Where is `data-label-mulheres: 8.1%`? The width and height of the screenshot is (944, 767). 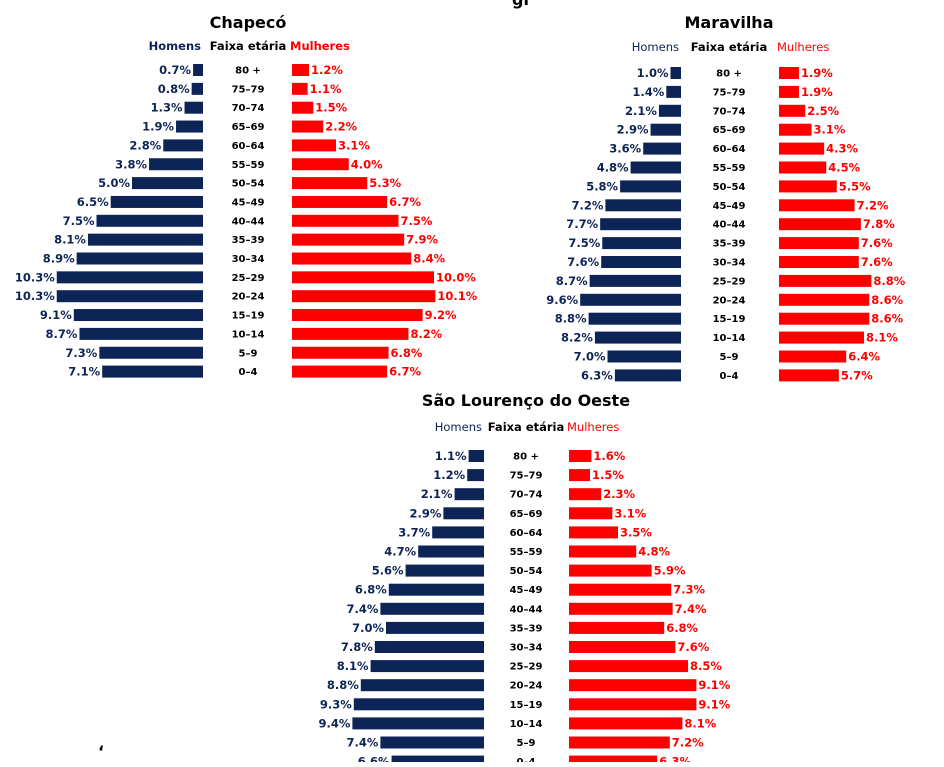 data-label-mulheres: 8.1% is located at coordinates (700, 723).